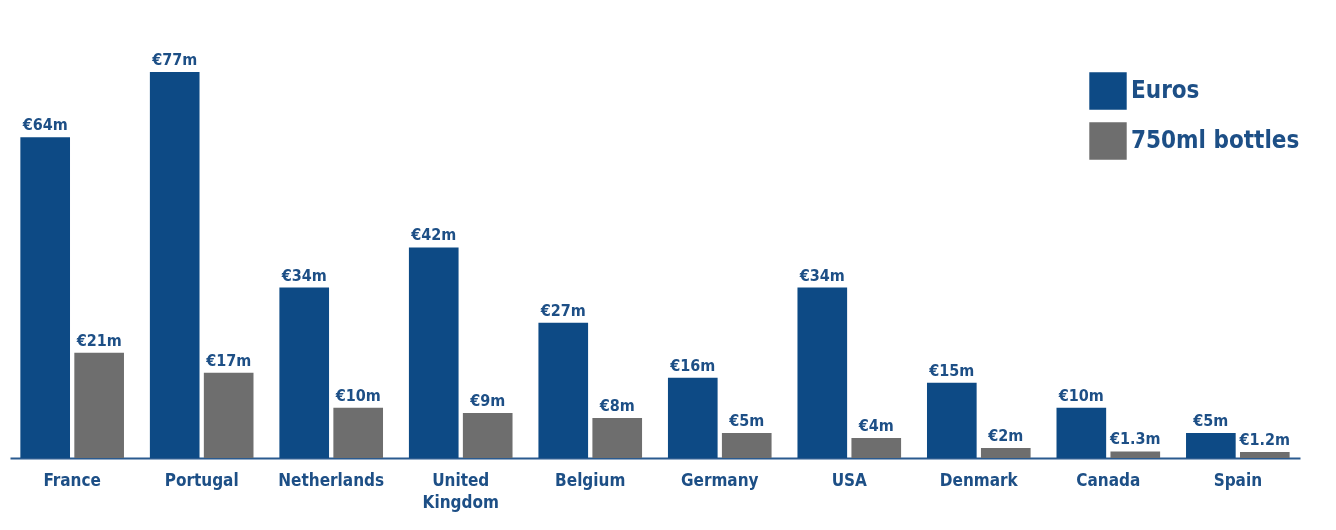 This screenshot has width=1336, height=530. Describe the element at coordinates (590, 479) in the screenshot. I see `x-tick-label: Belgium` at that location.